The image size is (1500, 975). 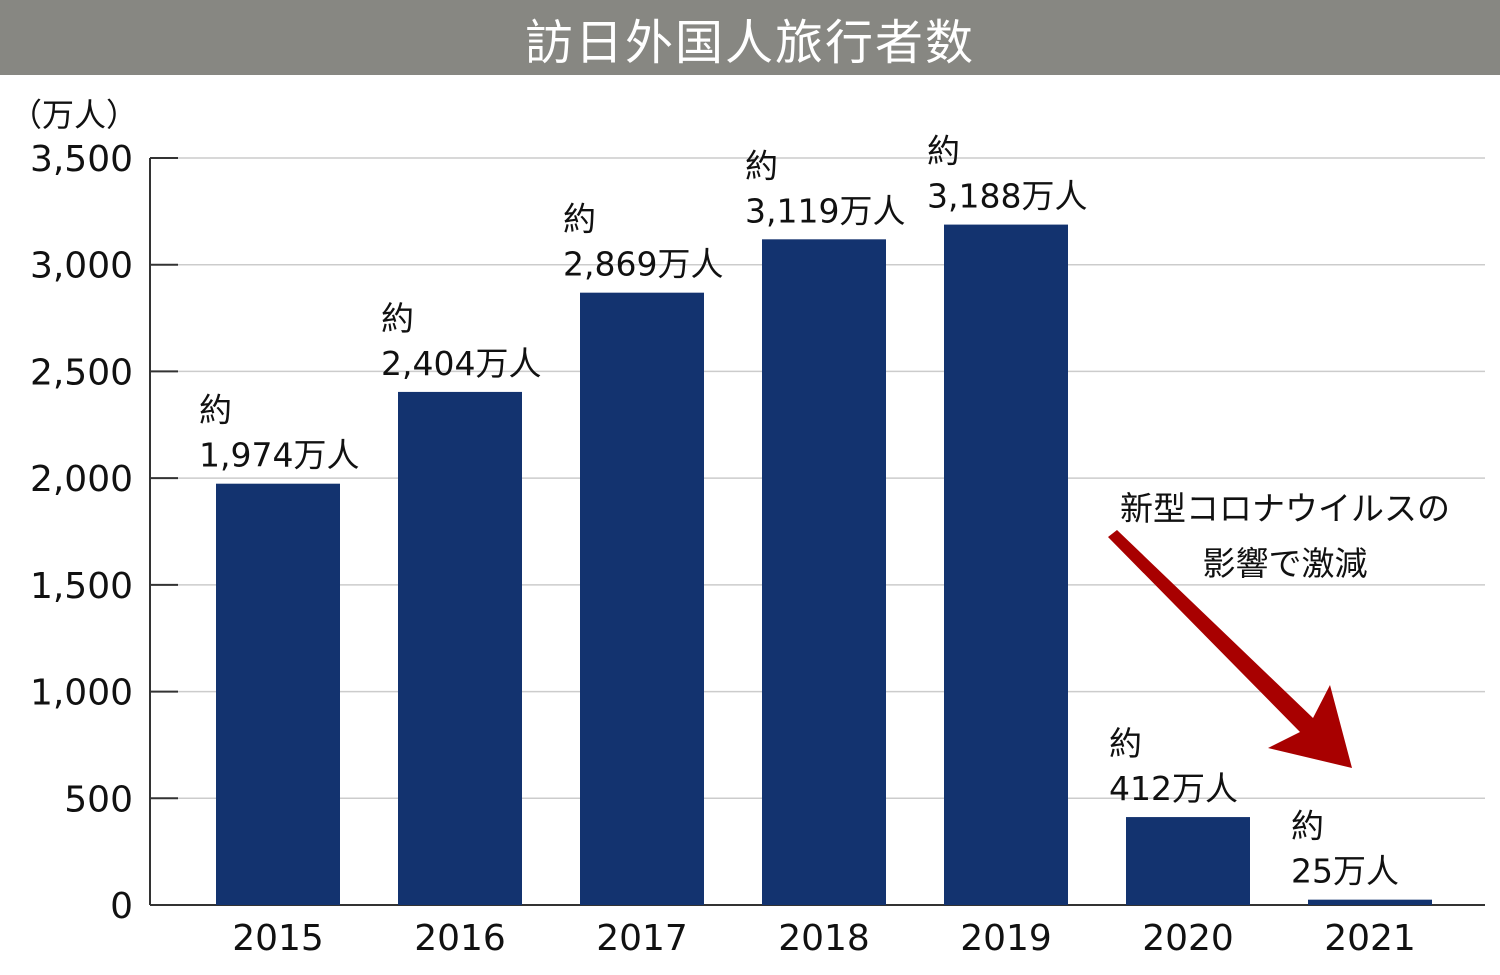 I want to click on x-tick-label-2021: 2021, so click(x=1370, y=938).